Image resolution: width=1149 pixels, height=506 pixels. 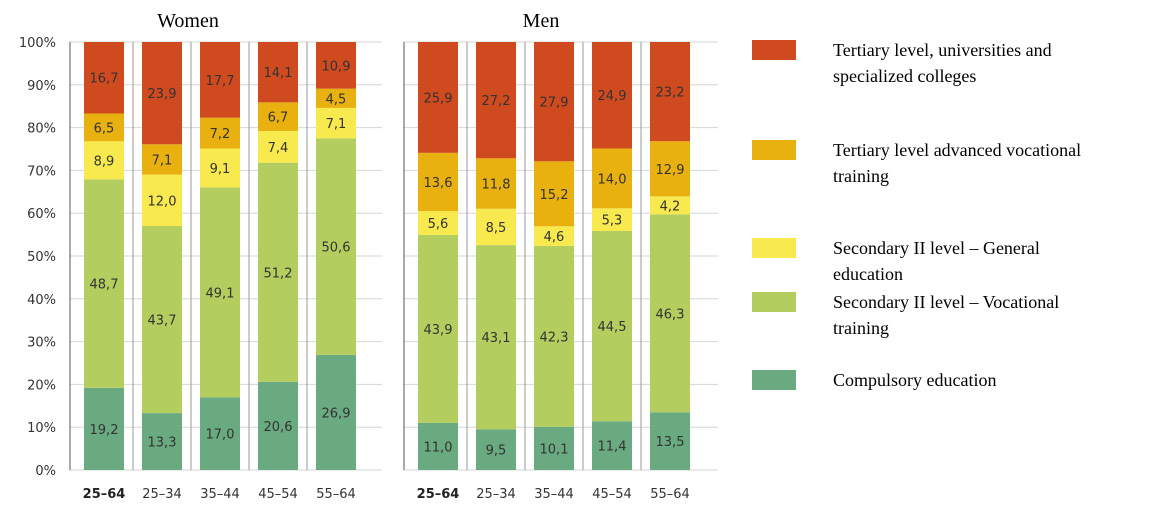 What do you see at coordinates (41, 385) in the screenshot?
I see `y-tick-label: 20%` at bounding box center [41, 385].